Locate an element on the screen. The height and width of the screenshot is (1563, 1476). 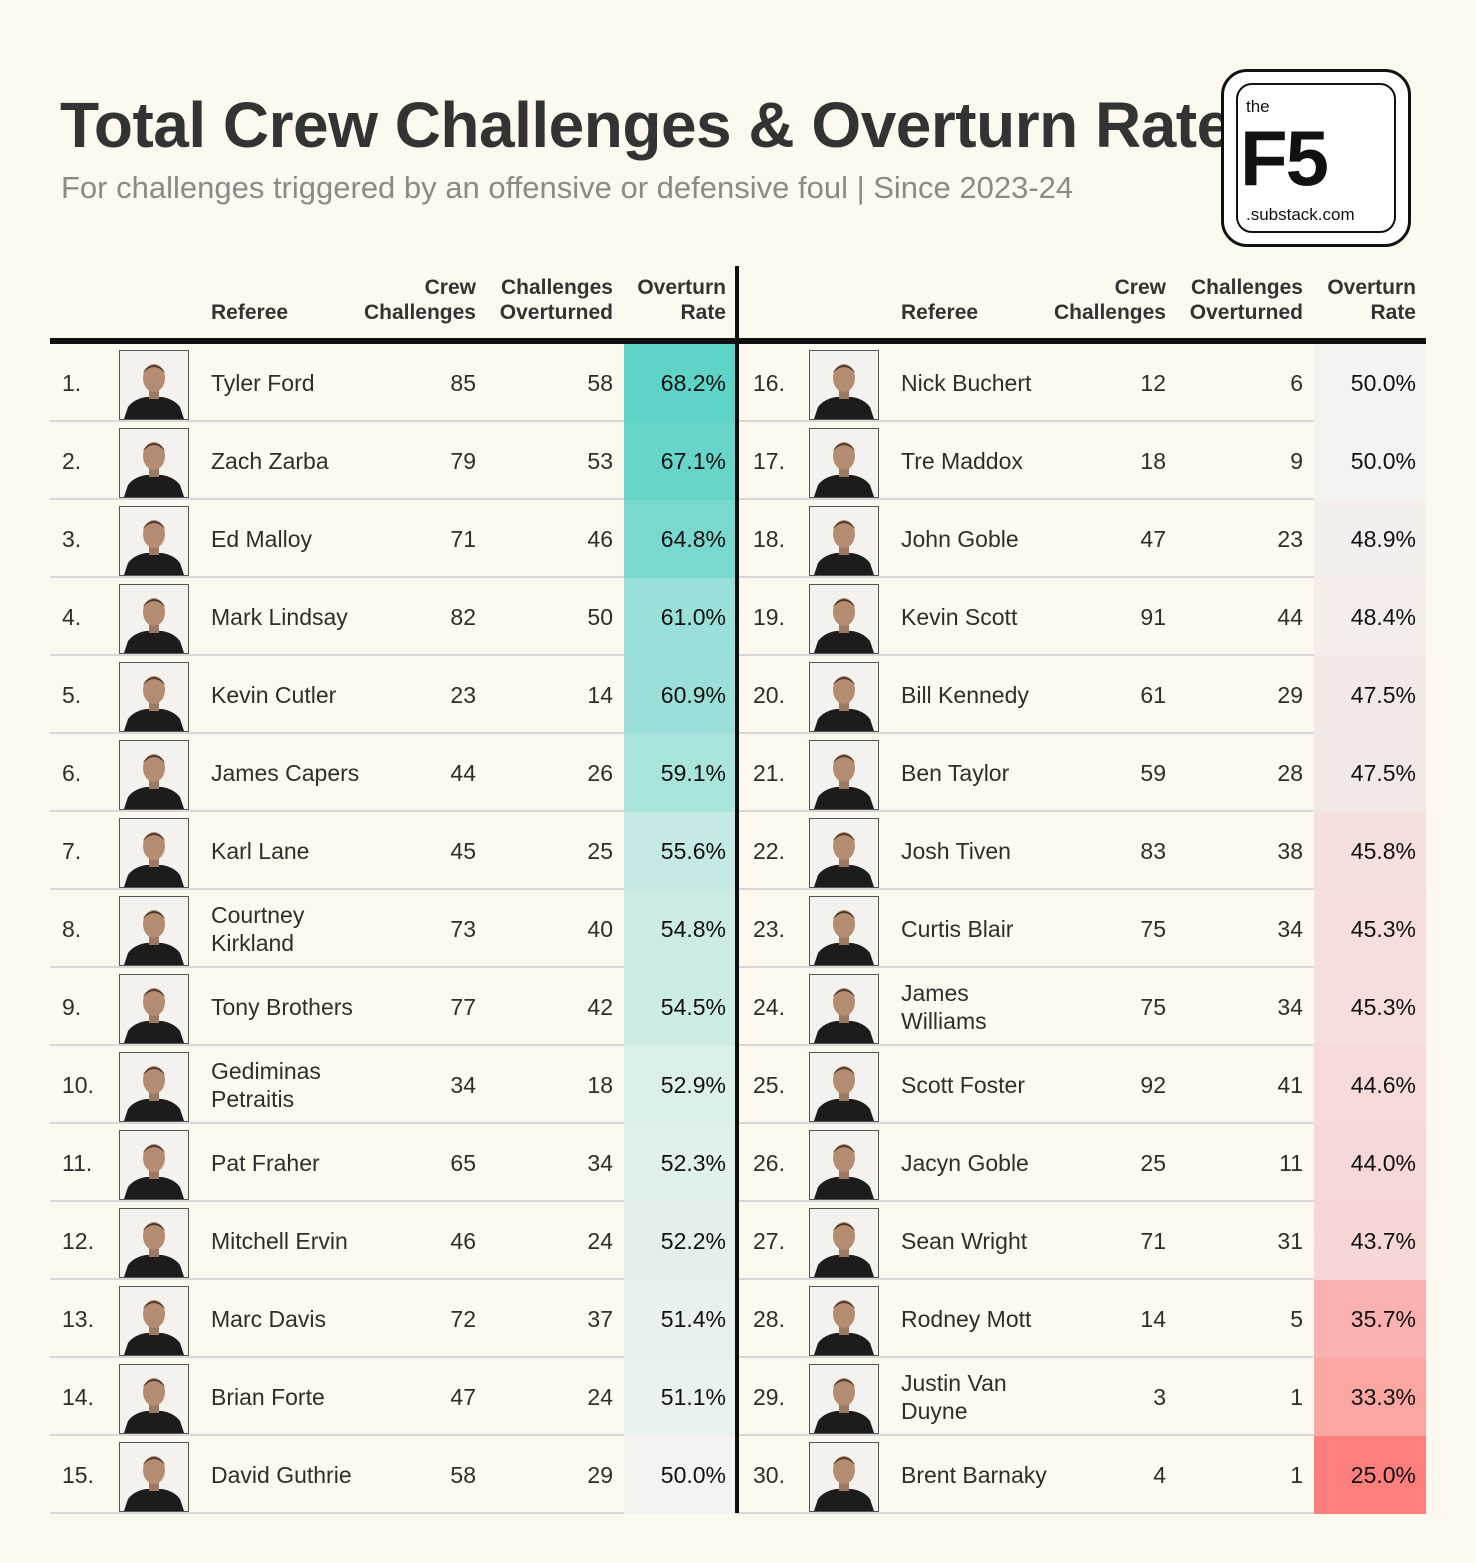
table-row: 25. Scott Foster 92 41 44.6% is located at coordinates (1082, 1085).